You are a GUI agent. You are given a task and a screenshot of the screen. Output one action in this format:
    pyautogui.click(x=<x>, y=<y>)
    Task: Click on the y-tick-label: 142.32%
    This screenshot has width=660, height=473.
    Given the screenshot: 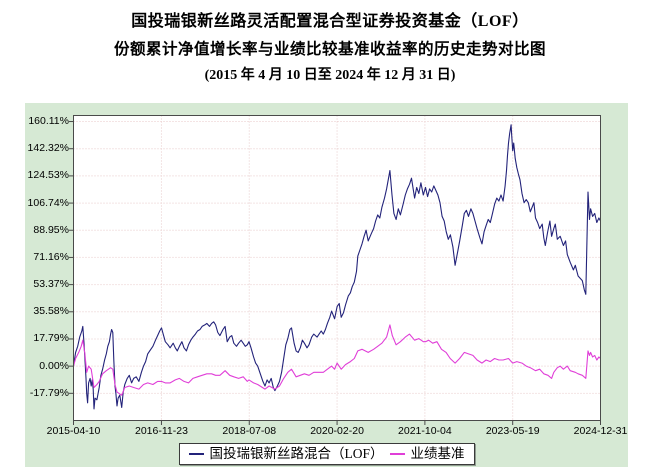 What is the action you would take?
    pyautogui.click(x=48, y=148)
    